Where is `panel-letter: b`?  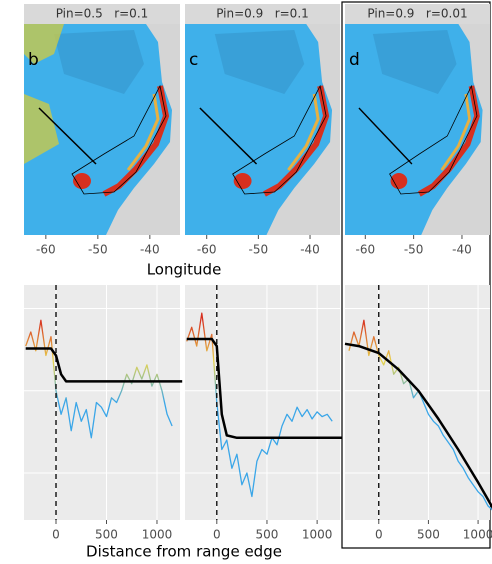 panel-letter: b is located at coordinates (33, 60).